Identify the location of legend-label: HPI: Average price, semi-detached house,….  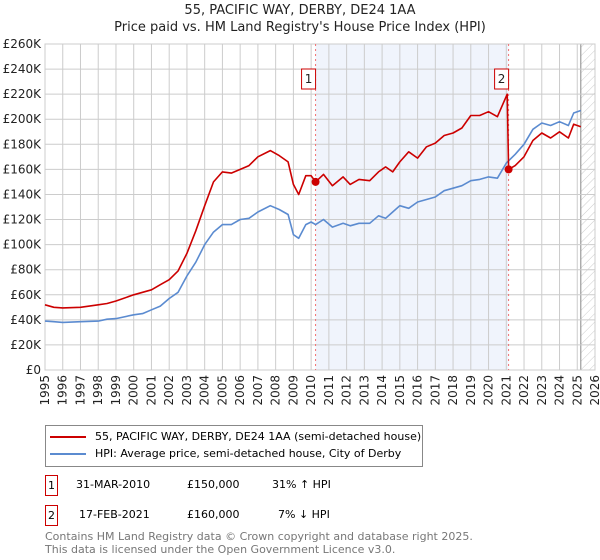
(248, 453).